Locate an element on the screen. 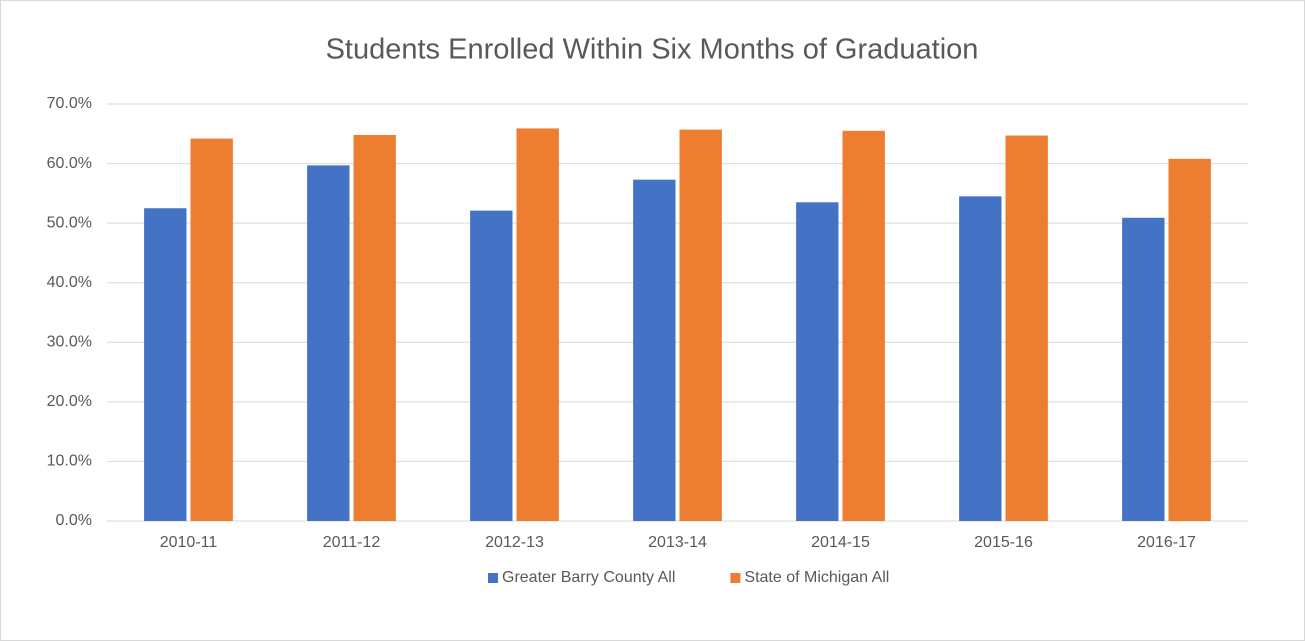 This screenshot has width=1305, height=641. y-tick-label: 60.0% is located at coordinates (69, 163).